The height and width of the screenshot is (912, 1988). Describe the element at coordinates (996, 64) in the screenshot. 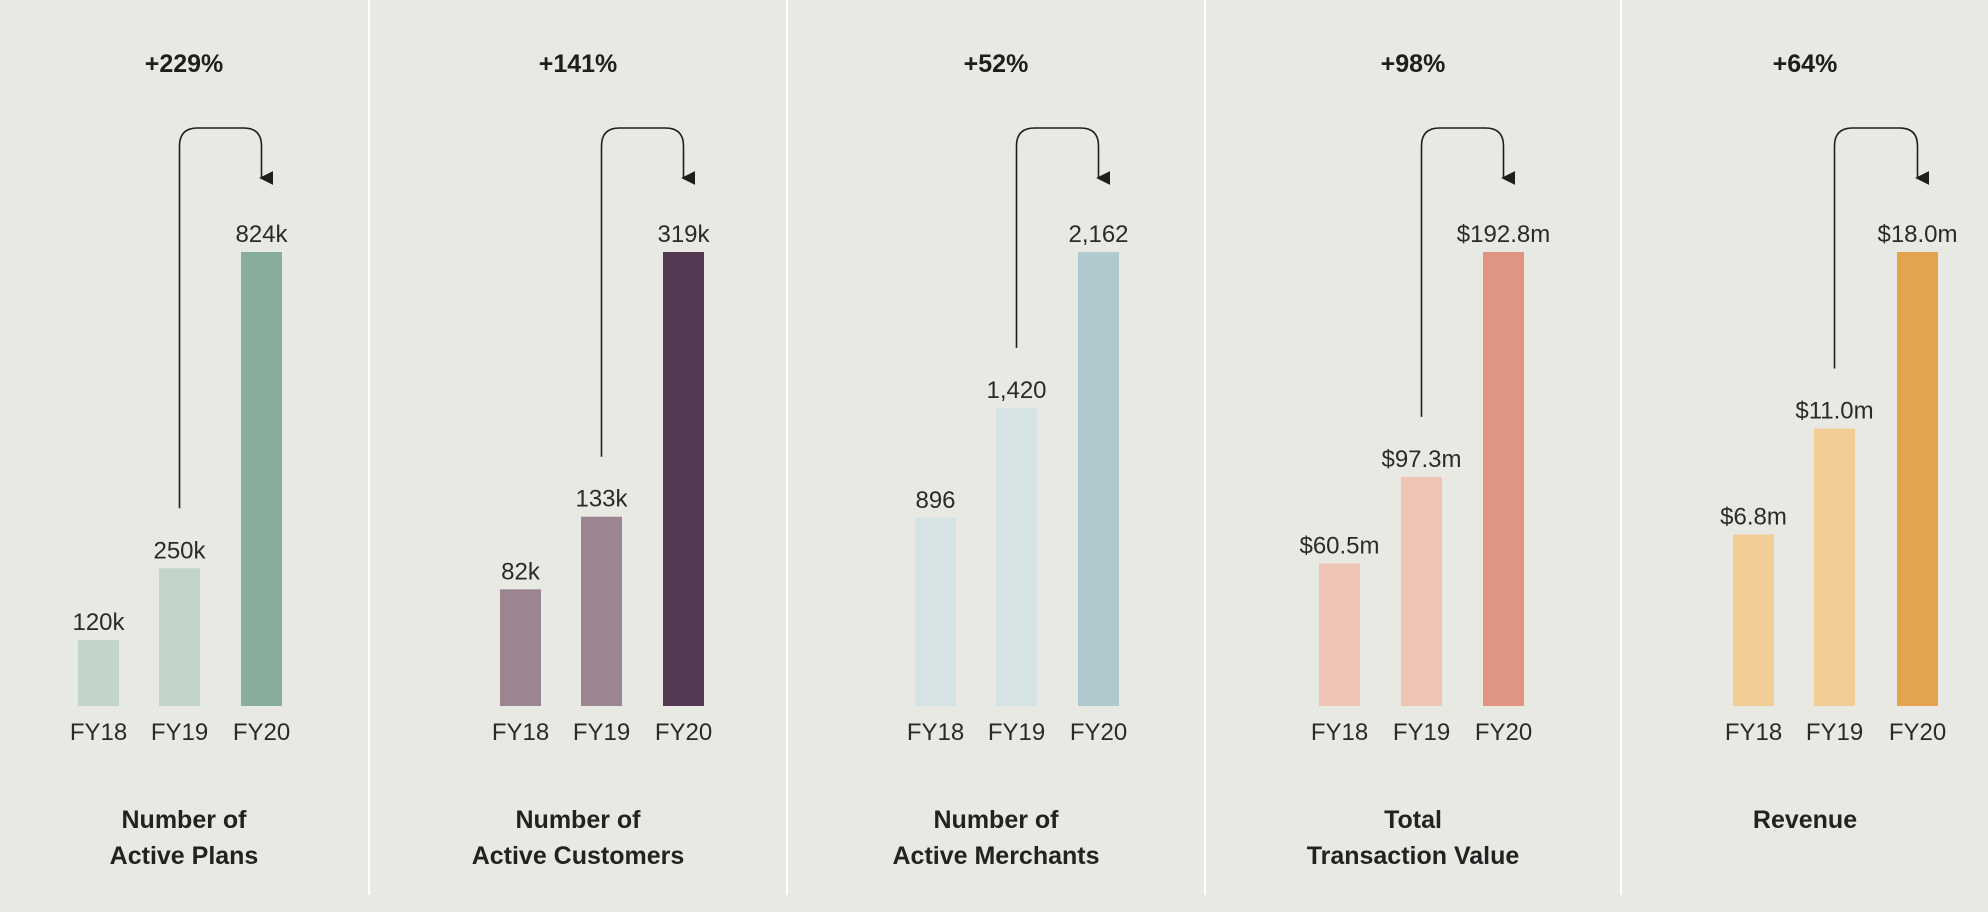

I see `growth-label: +52%` at that location.